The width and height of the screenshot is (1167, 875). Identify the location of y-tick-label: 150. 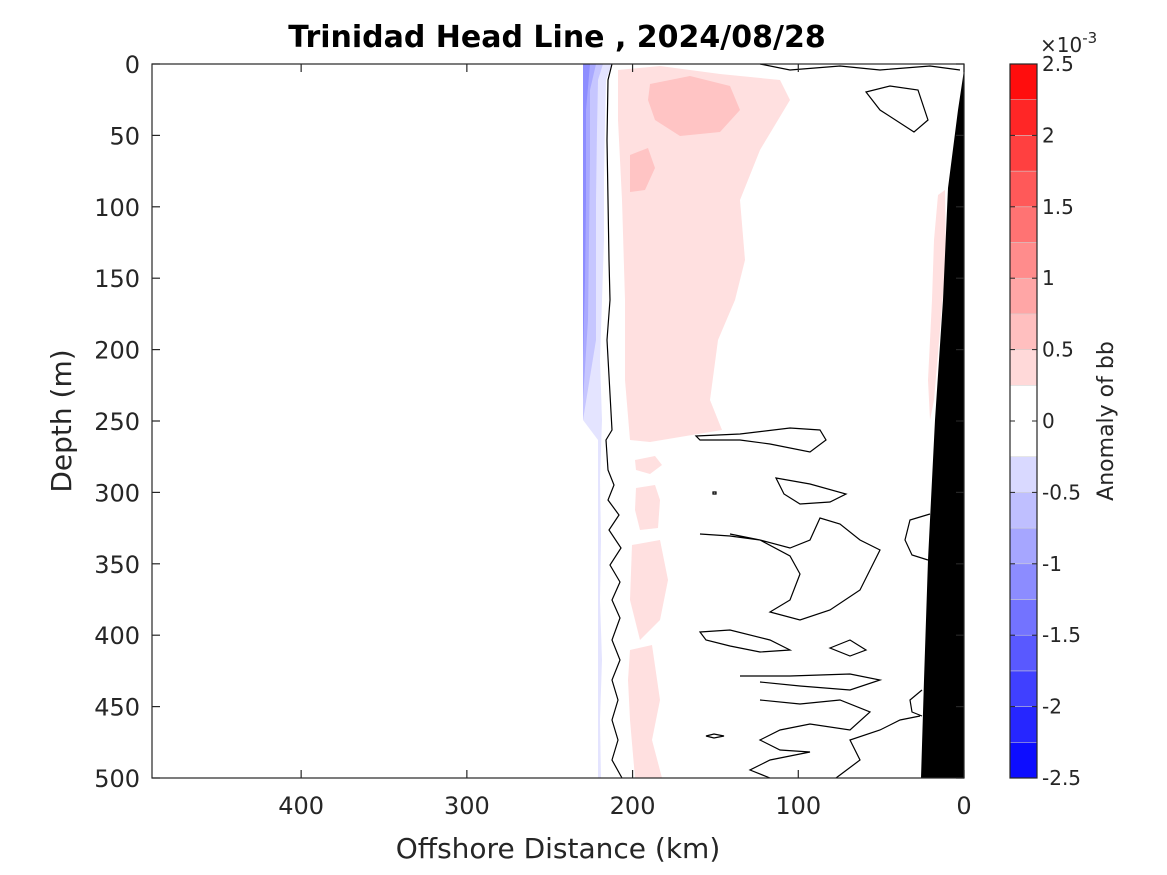
(117, 279).